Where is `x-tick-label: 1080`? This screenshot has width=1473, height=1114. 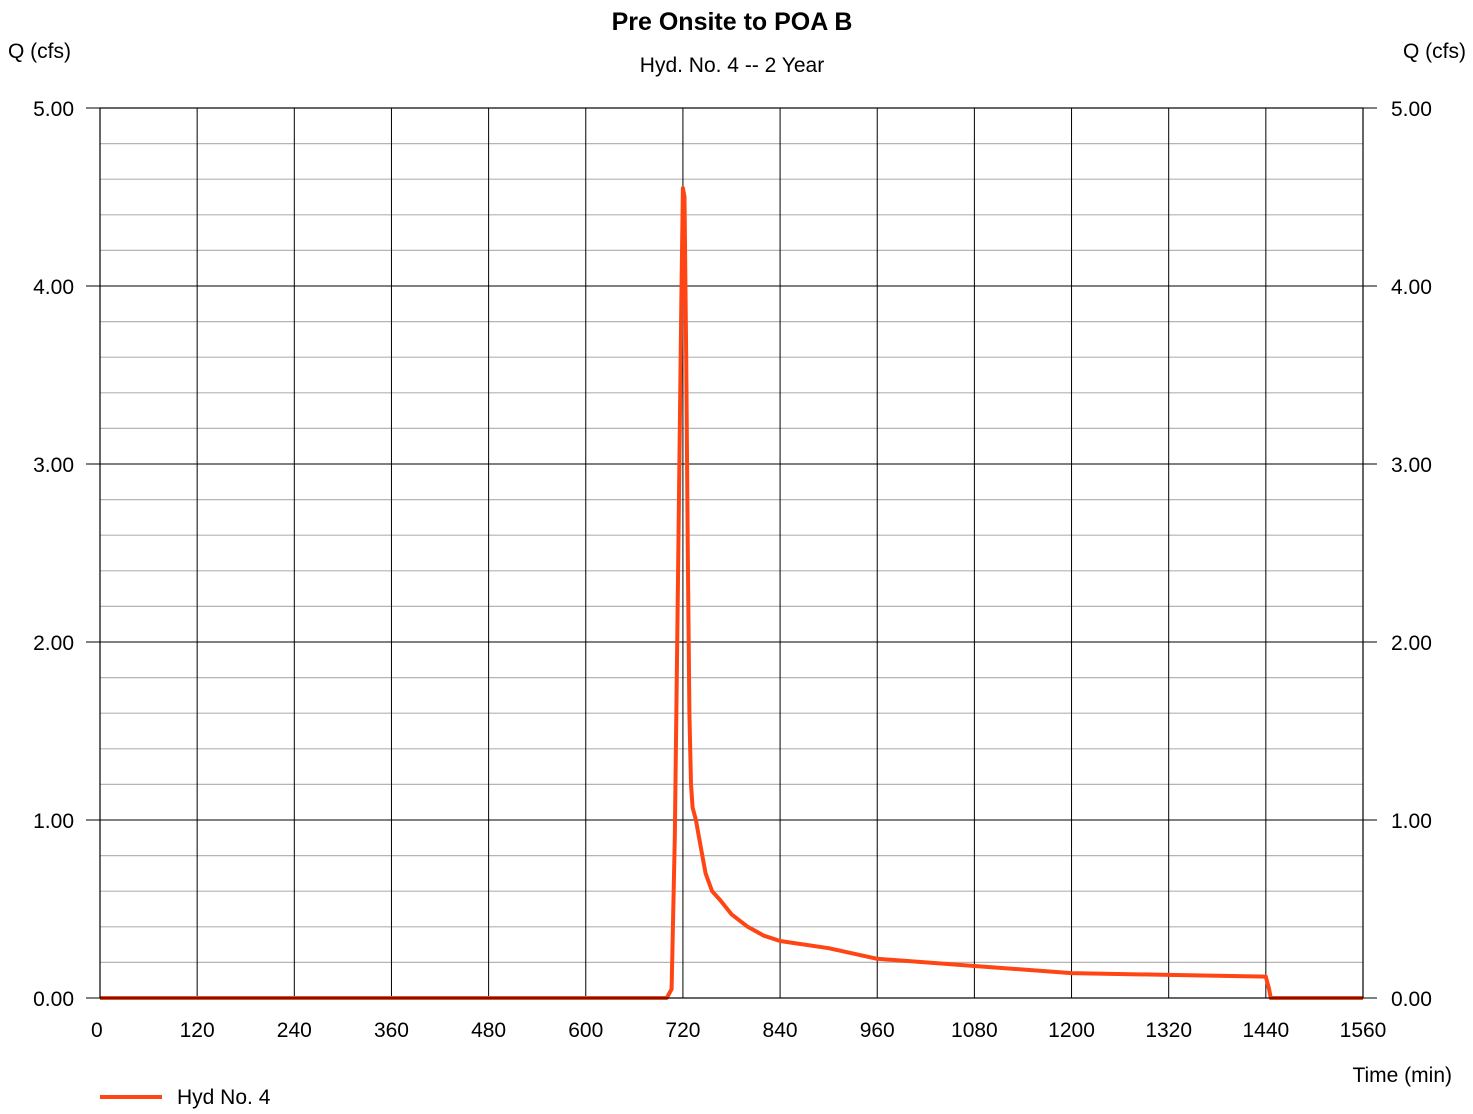 x-tick-label: 1080 is located at coordinates (974, 1030).